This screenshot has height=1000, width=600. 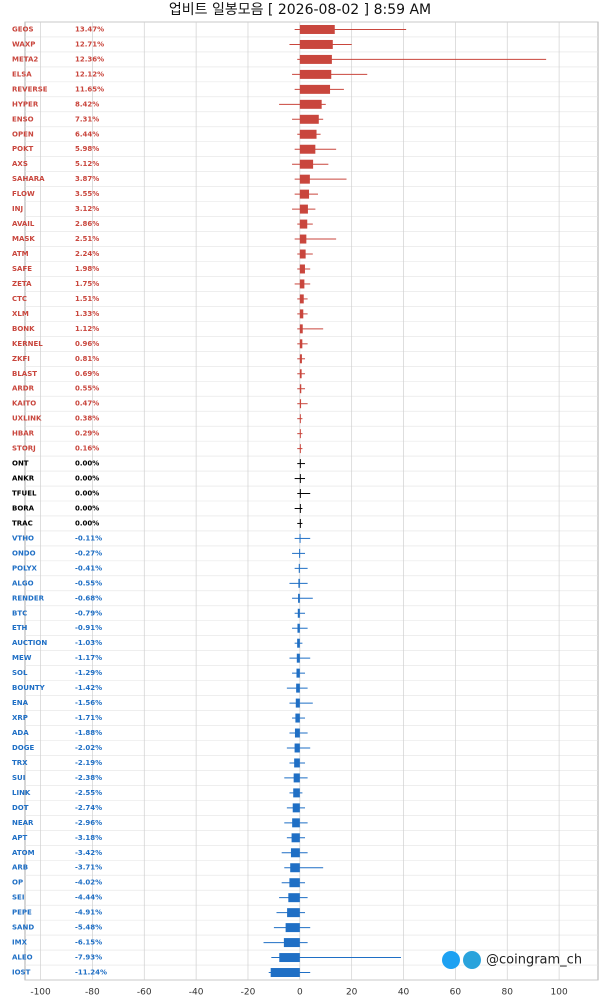 I want to click on coin-name: SUI, so click(x=18, y=778).